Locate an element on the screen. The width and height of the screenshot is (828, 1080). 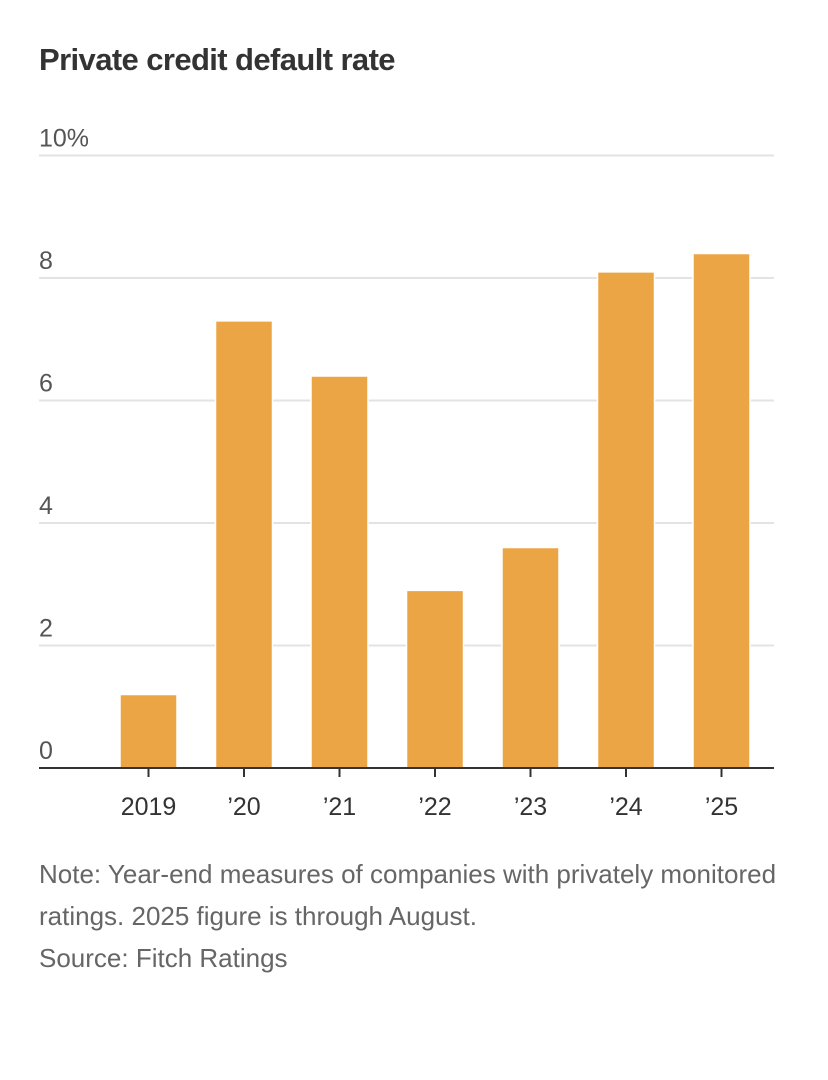
x-axis is located at coordinates (406, 772).